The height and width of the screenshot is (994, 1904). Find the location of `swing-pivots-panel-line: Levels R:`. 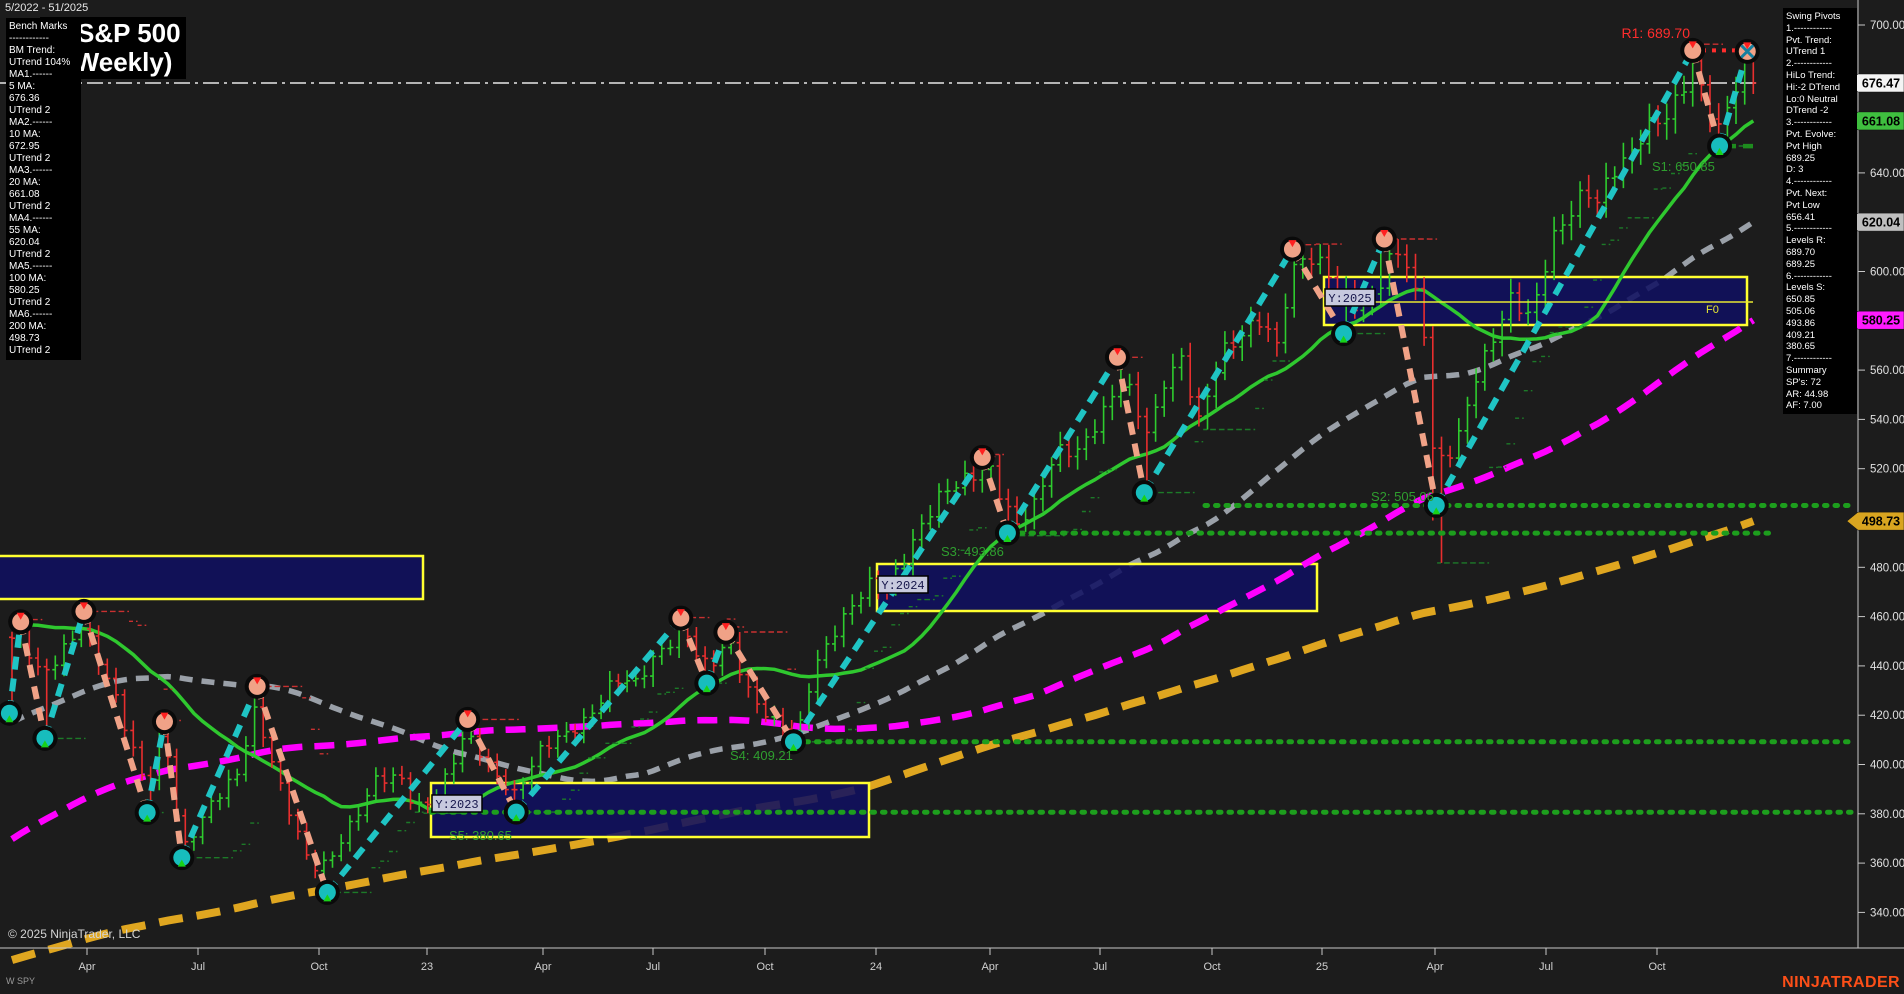

swing-pivots-panel-line: Levels R: is located at coordinates (1806, 241).